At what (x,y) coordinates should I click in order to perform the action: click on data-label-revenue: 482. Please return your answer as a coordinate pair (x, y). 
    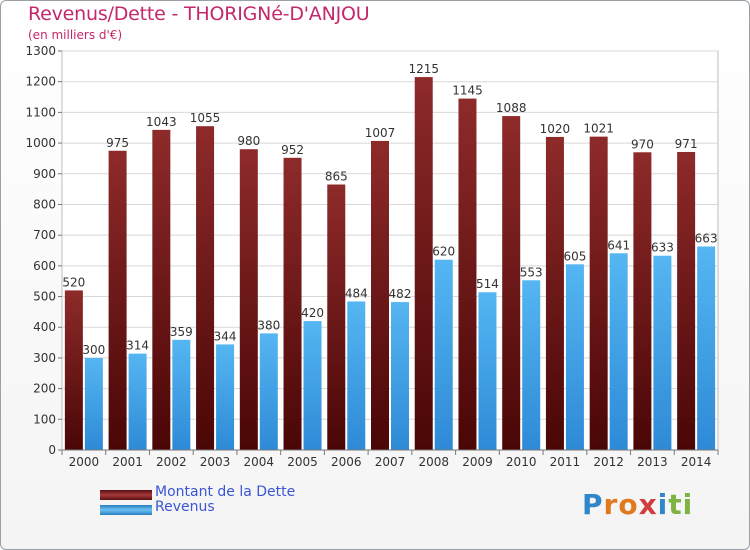
    Looking at the image, I should click on (400, 294).